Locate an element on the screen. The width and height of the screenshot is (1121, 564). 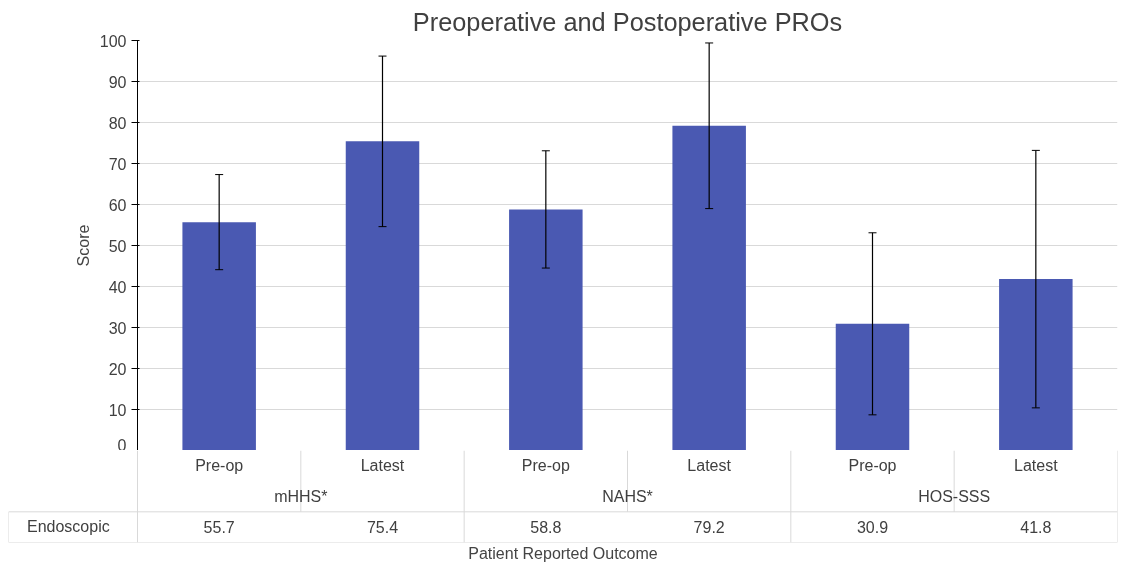
y-tick-label: 20 is located at coordinates (117, 369).